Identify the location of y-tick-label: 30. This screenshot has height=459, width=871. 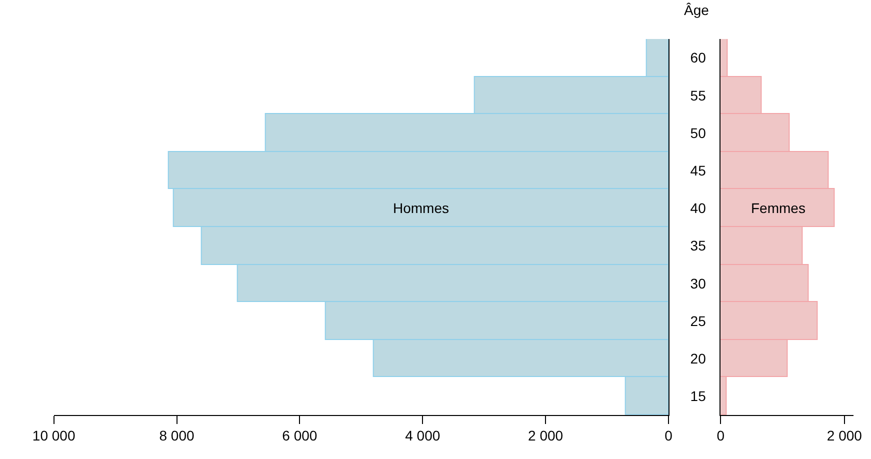
(698, 283).